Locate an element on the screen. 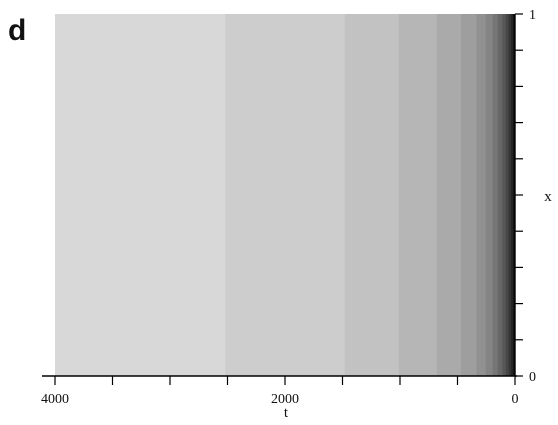 This screenshot has width=558, height=425. y-ticks: 01 is located at coordinates (525, 196).